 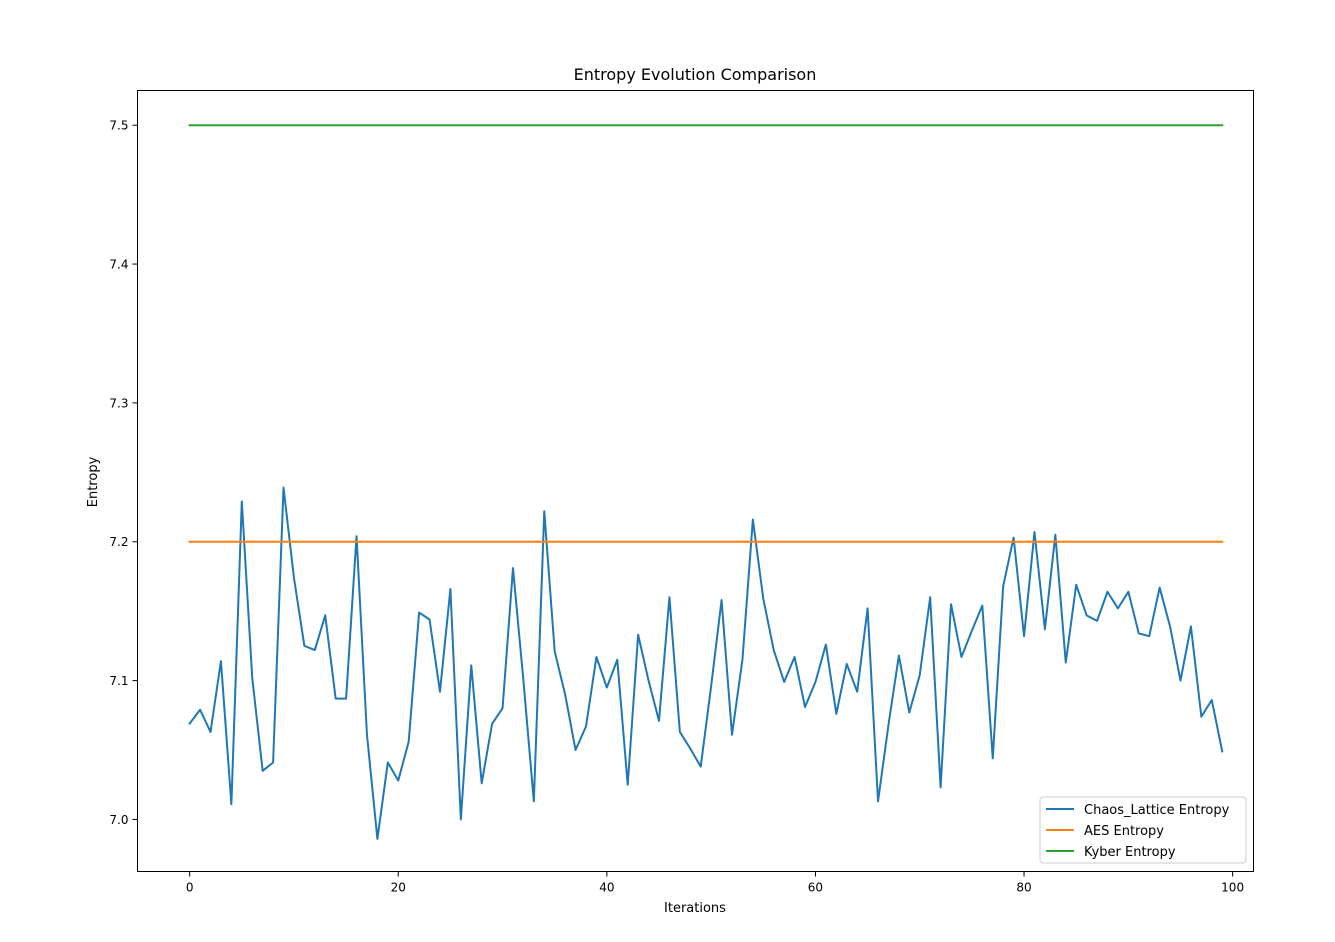 I want to click on x-tick-label: 60, so click(x=815, y=888).